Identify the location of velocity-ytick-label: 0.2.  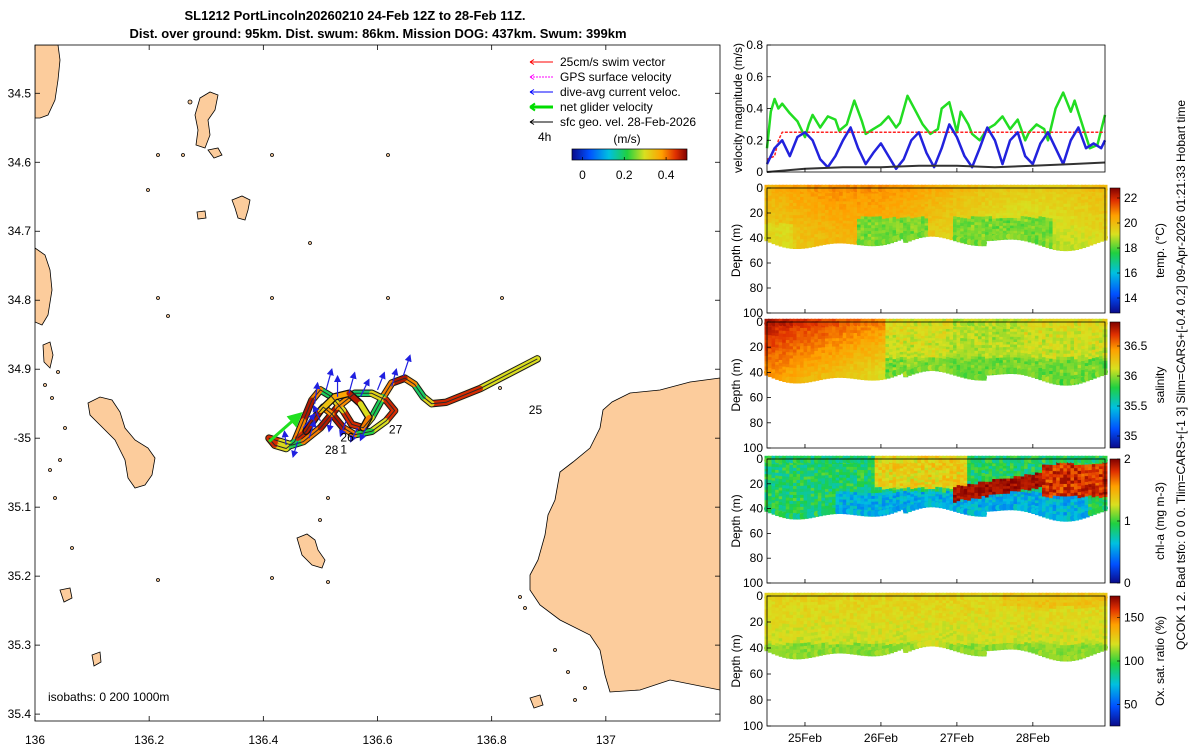
(754, 140).